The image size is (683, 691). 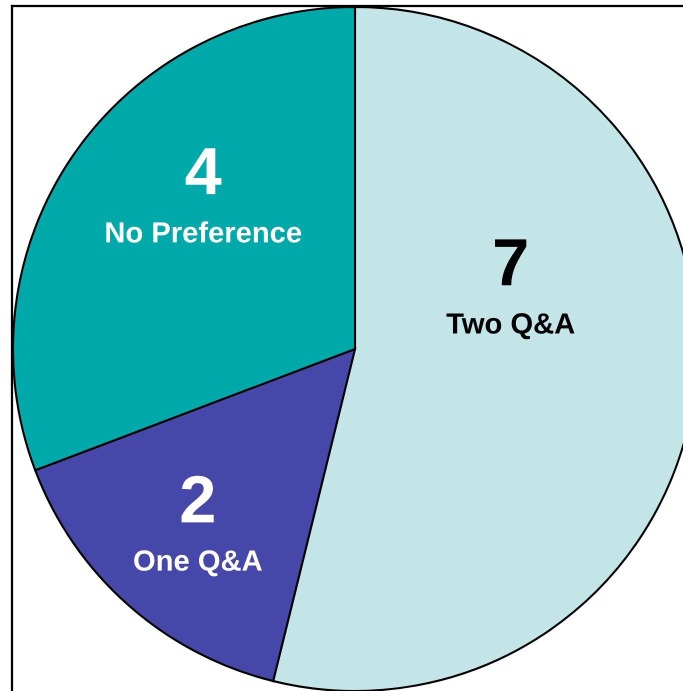 I want to click on slice-label: One Q&A, so click(x=198, y=563).